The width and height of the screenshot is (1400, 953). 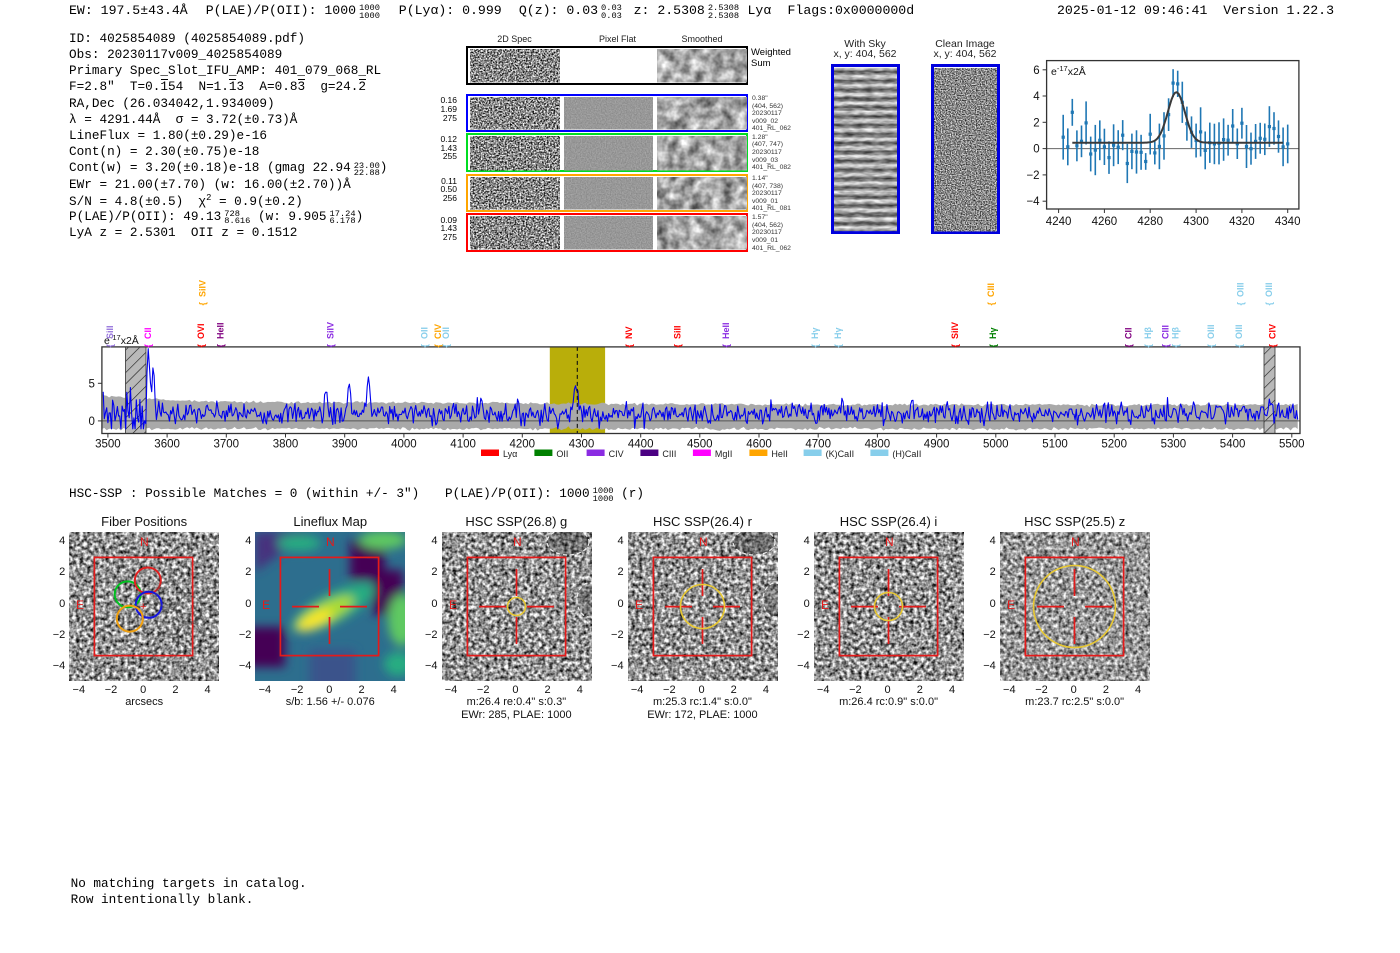 I want to click on svg-text: 4500, so click(x=700, y=445).